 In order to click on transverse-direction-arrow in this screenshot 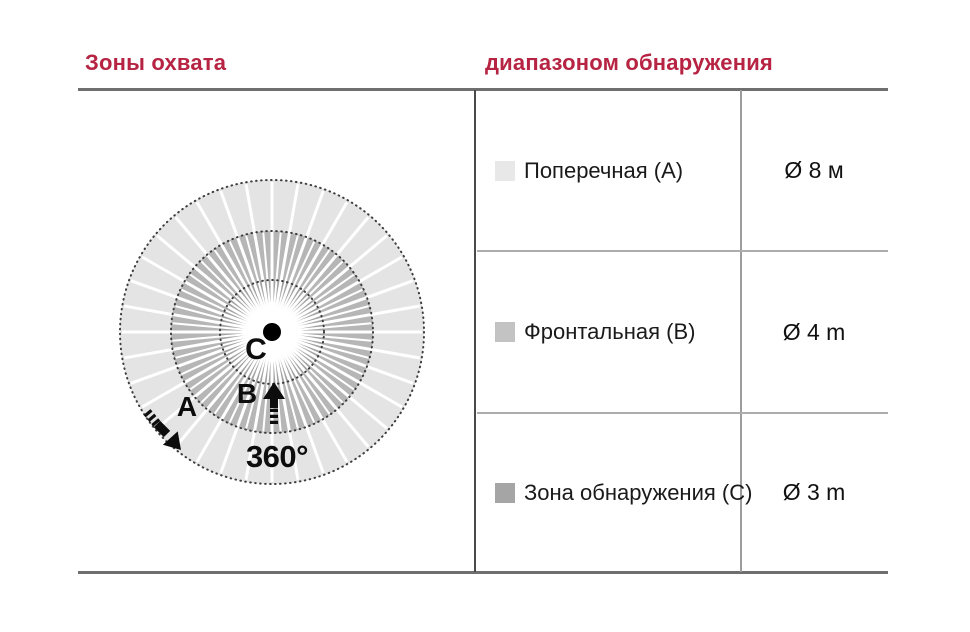, I will do `click(162, 429)`.